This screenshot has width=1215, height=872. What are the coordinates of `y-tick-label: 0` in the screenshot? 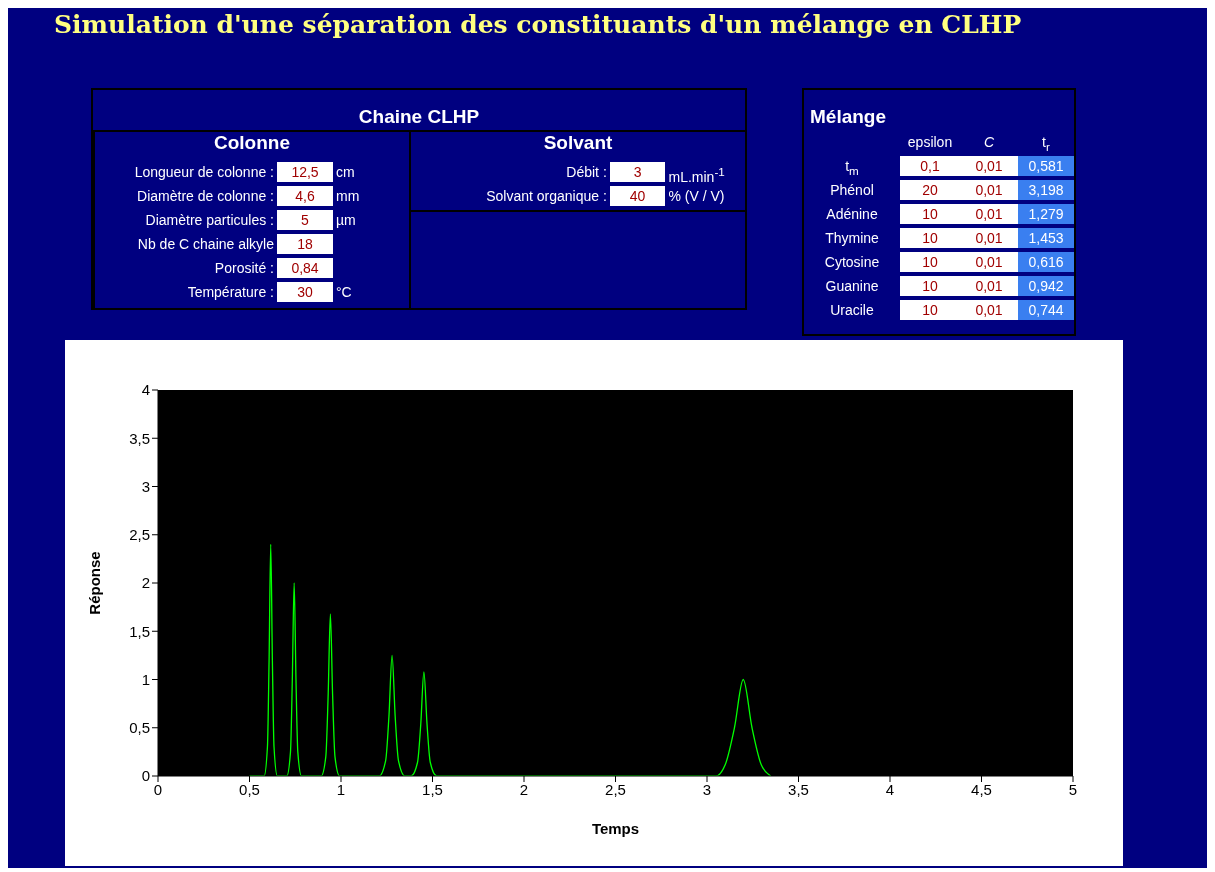 It's located at (145, 776).